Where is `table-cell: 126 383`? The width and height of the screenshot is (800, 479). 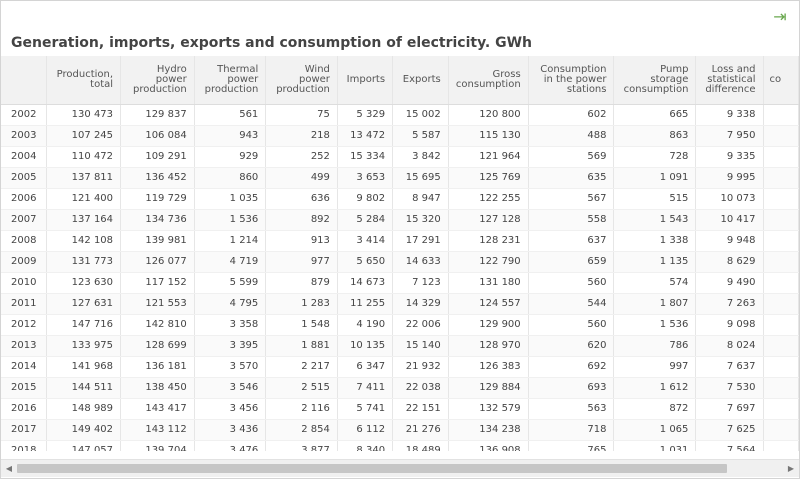 table-cell: 126 383 is located at coordinates (488, 367).